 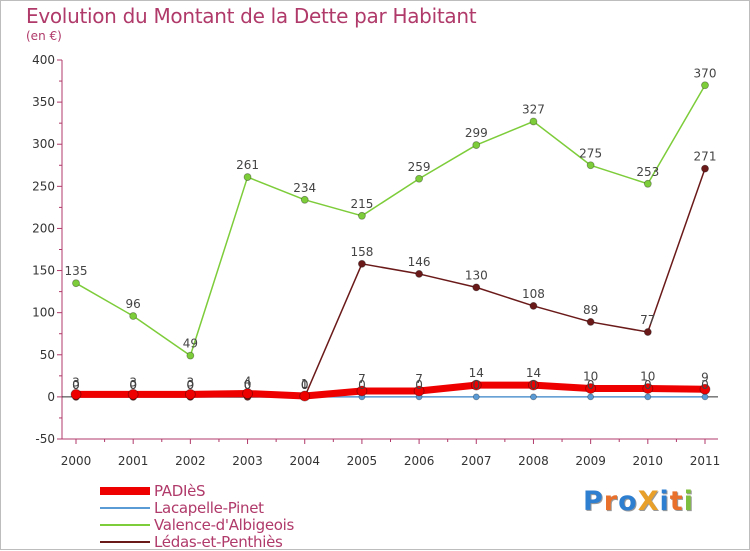 I want to click on data-label-3: 89, so click(x=590, y=310).